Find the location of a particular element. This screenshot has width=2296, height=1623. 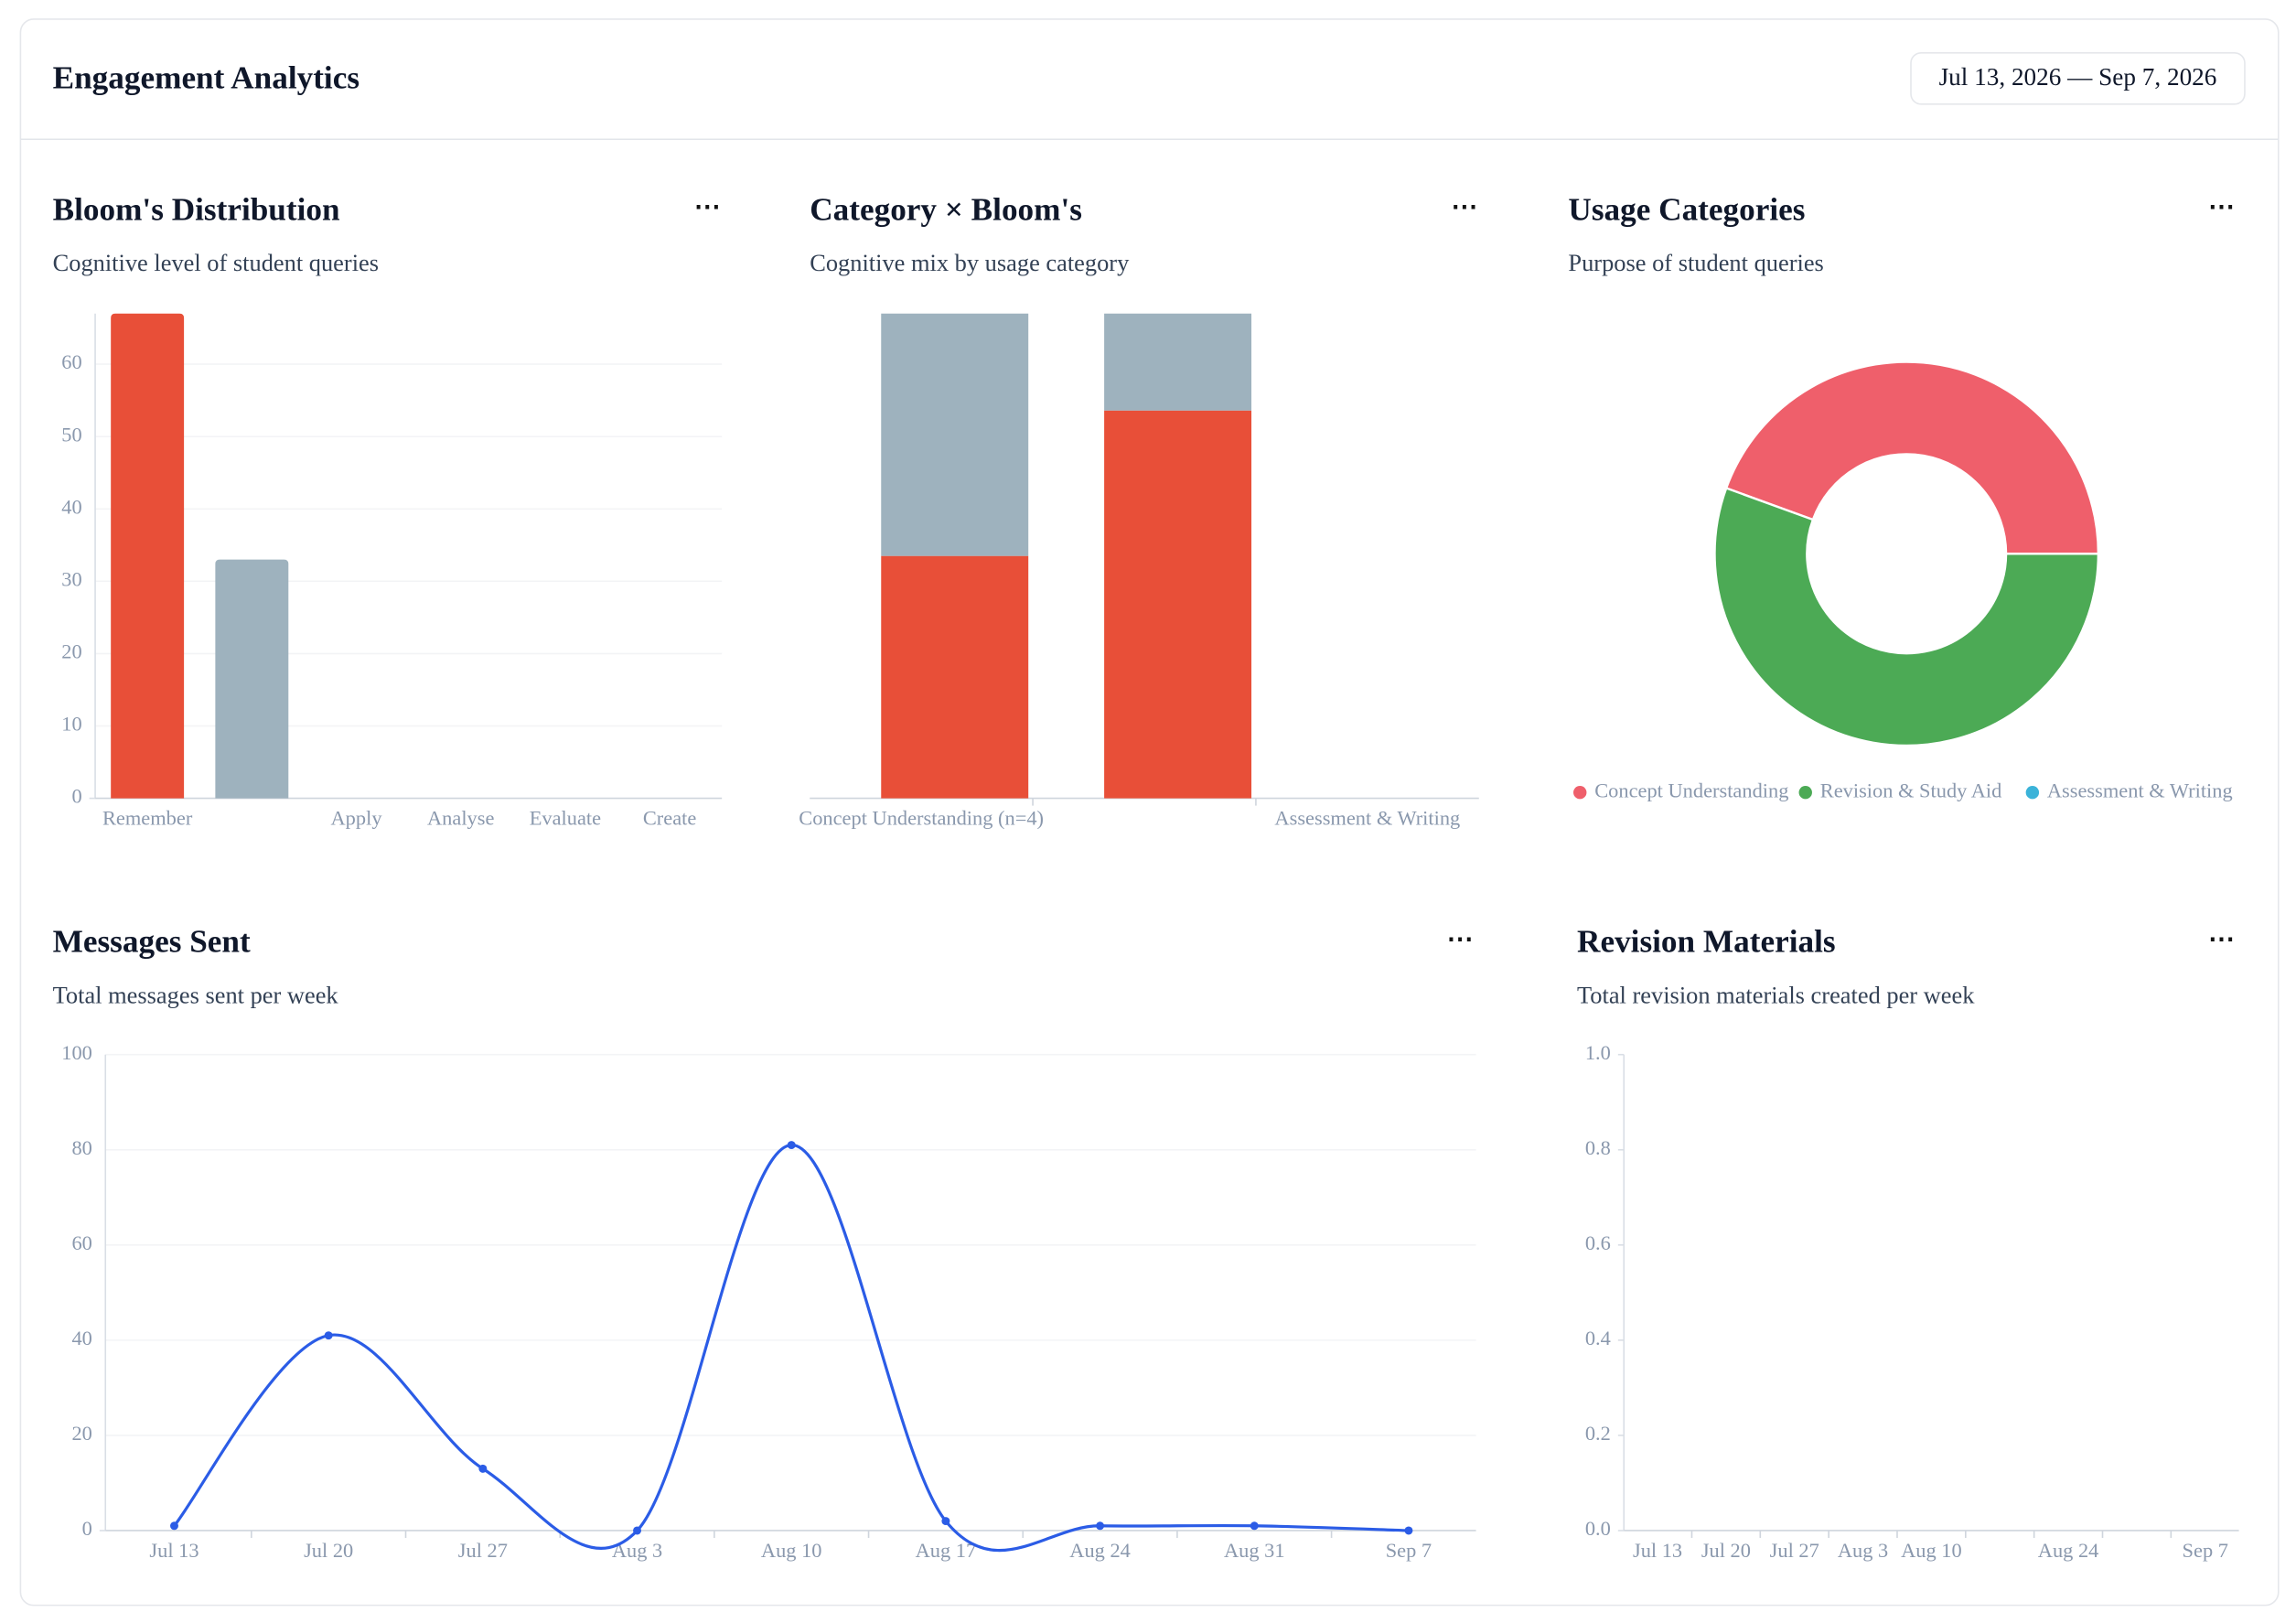

y-tick-label: 0.2 is located at coordinates (1598, 1433).